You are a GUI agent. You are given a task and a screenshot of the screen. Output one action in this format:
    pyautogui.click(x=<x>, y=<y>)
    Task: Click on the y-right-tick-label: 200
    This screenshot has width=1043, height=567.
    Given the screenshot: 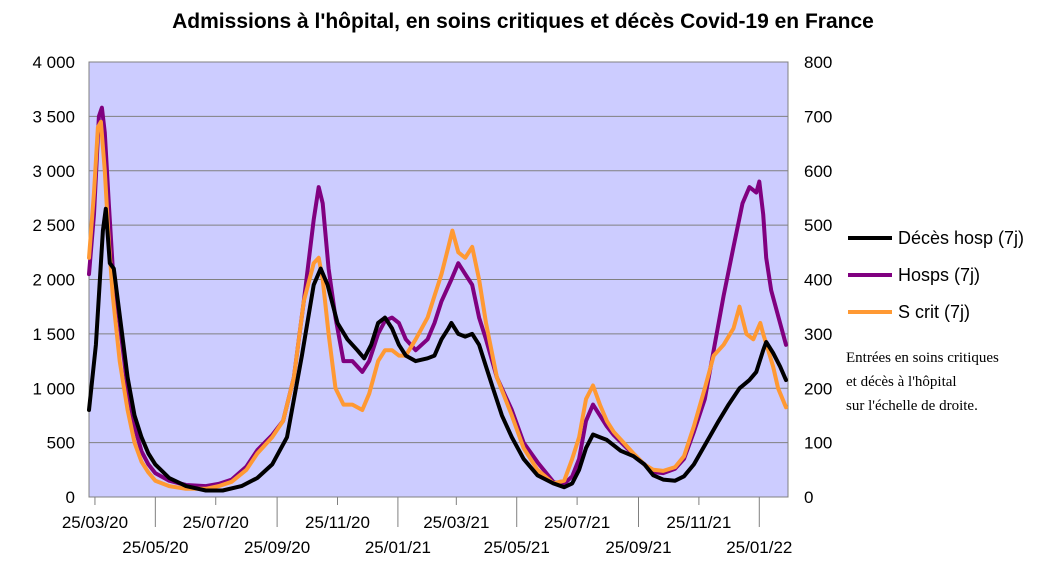 What is the action you would take?
    pyautogui.click(x=818, y=388)
    